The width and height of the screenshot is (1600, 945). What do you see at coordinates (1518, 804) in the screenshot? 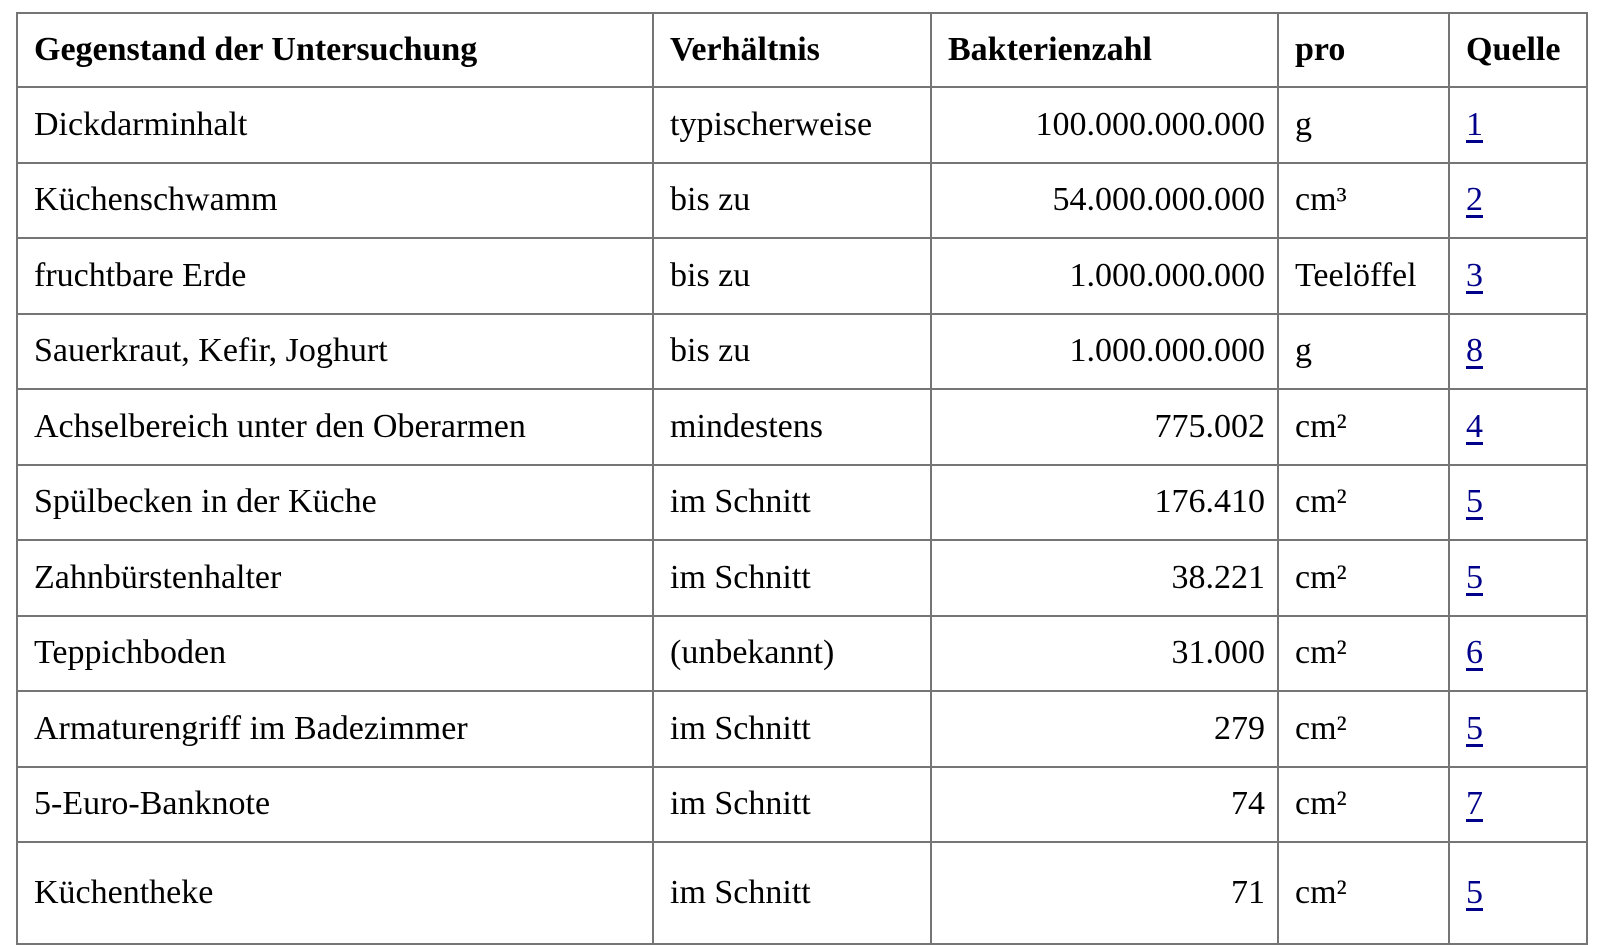
I see `cell-quelle: 7` at bounding box center [1518, 804].